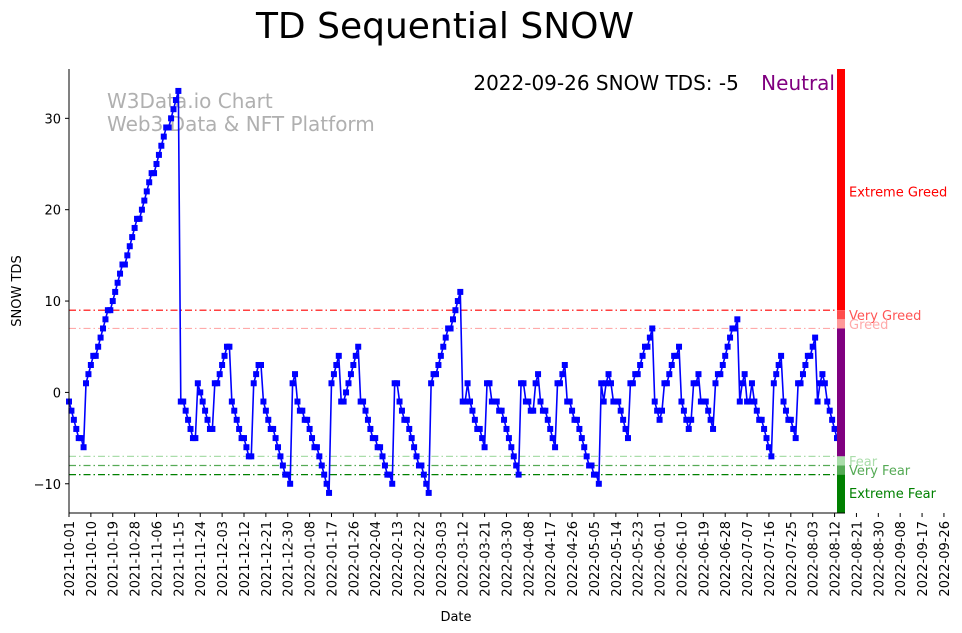 Image resolution: width=962 pixels, height=633 pixels. I want to click on x-tick-label: 2022-08-21, so click(857, 559).